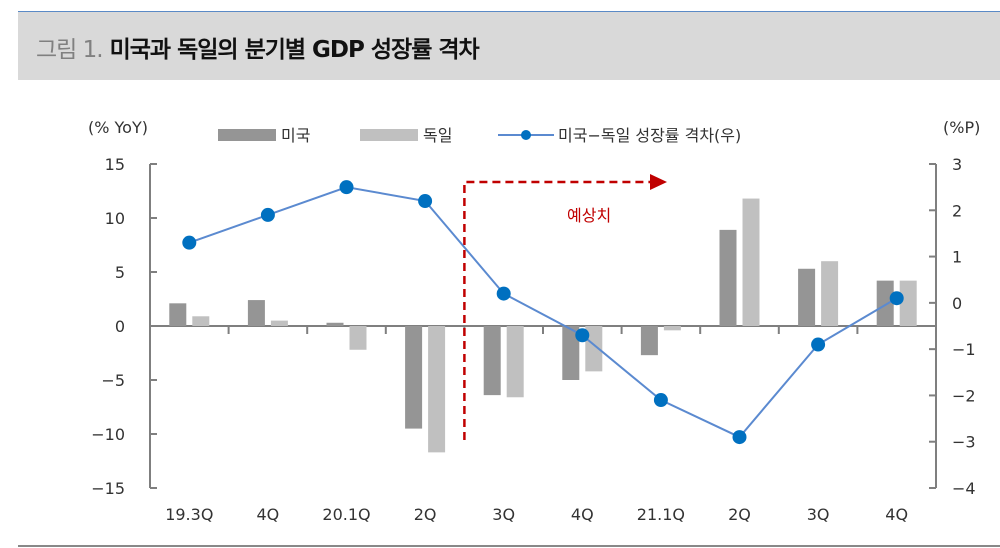  What do you see at coordinates (389, 135) in the screenshot?
I see `legend-swatch-de` at bounding box center [389, 135].